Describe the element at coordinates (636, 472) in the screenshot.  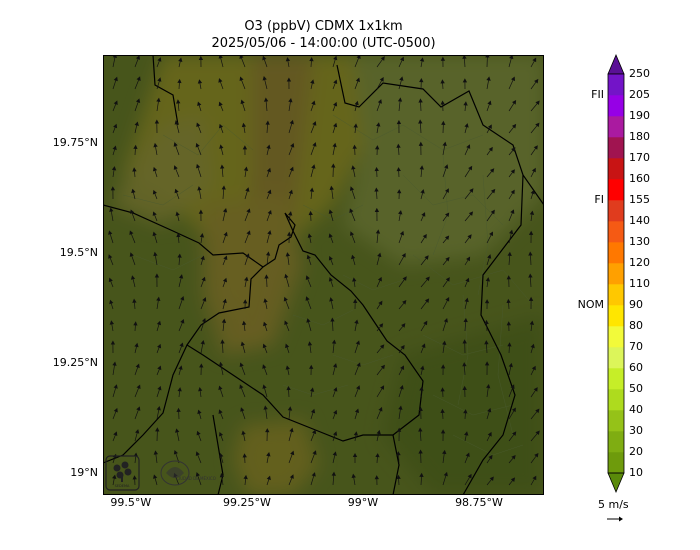
I see `colorbar-tick-label: 10` at that location.